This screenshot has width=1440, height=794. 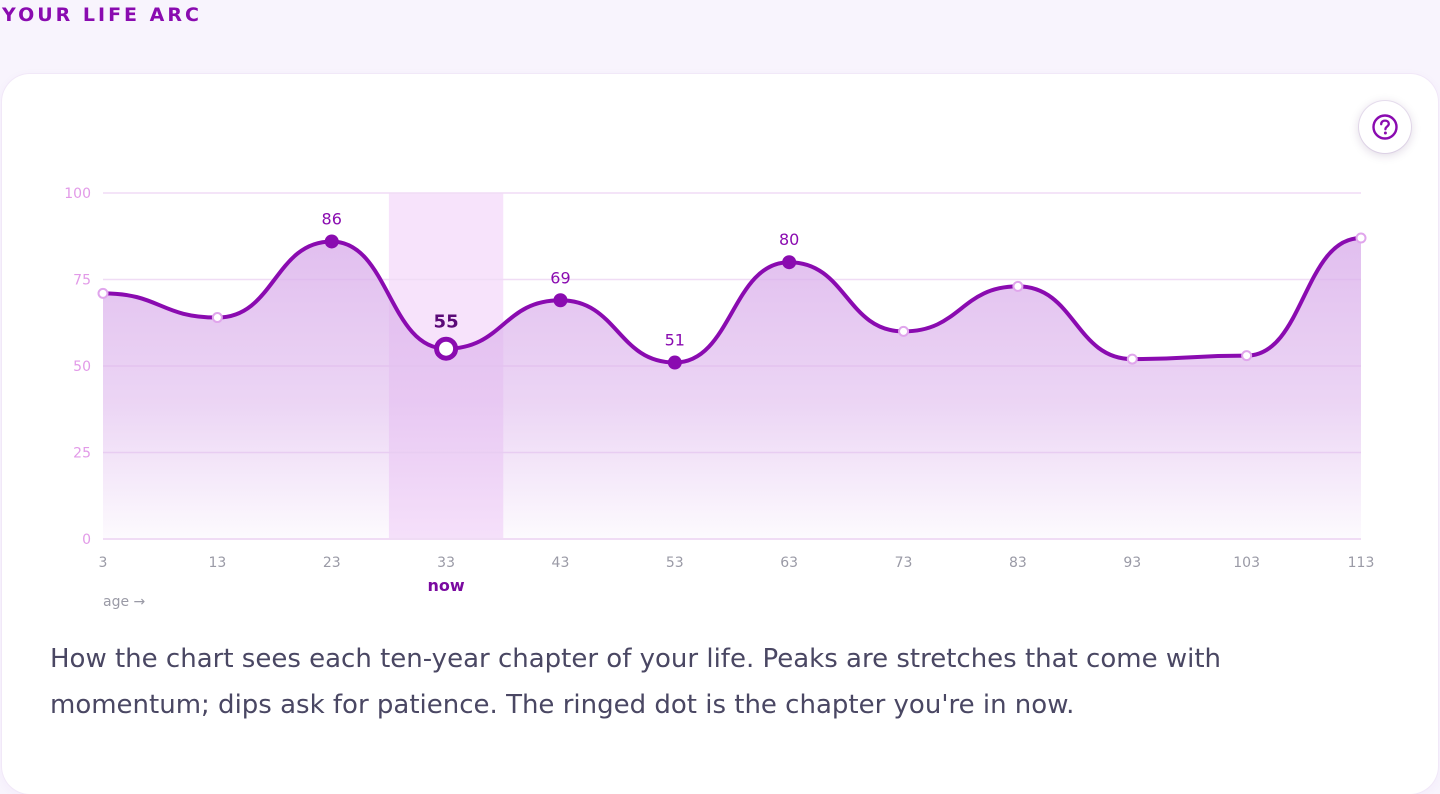 I want to click on x-tick-label: 83, so click(x=1018, y=563).